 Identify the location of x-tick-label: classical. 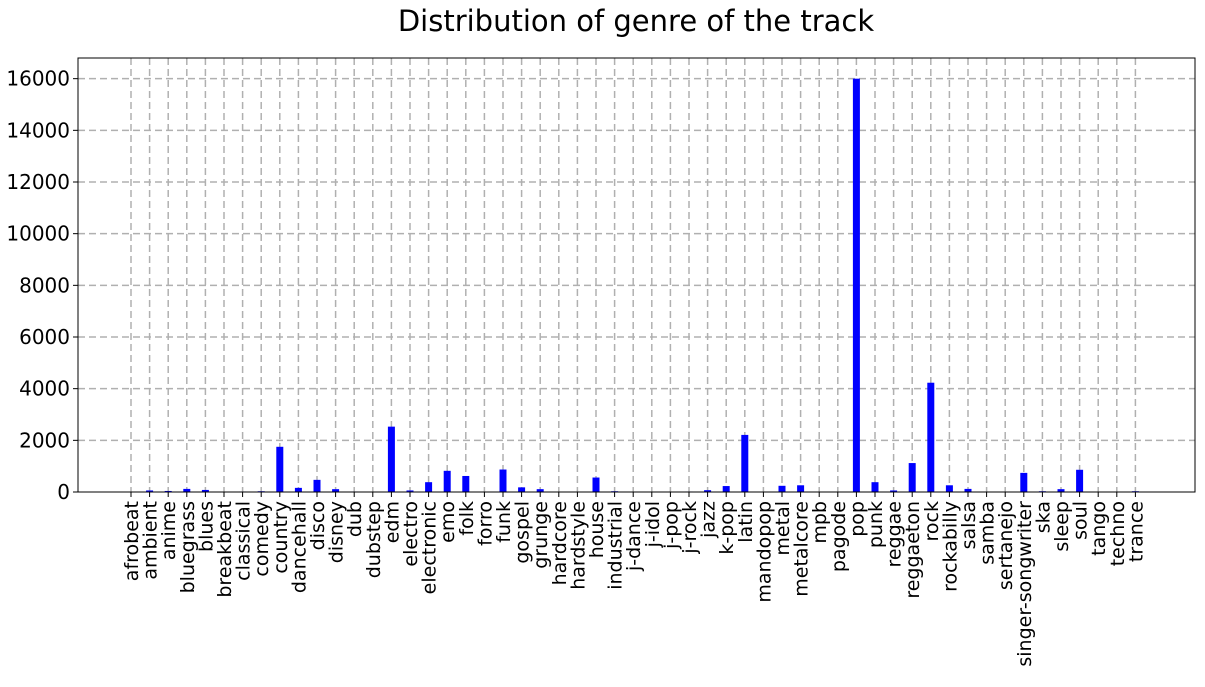
(244, 541).